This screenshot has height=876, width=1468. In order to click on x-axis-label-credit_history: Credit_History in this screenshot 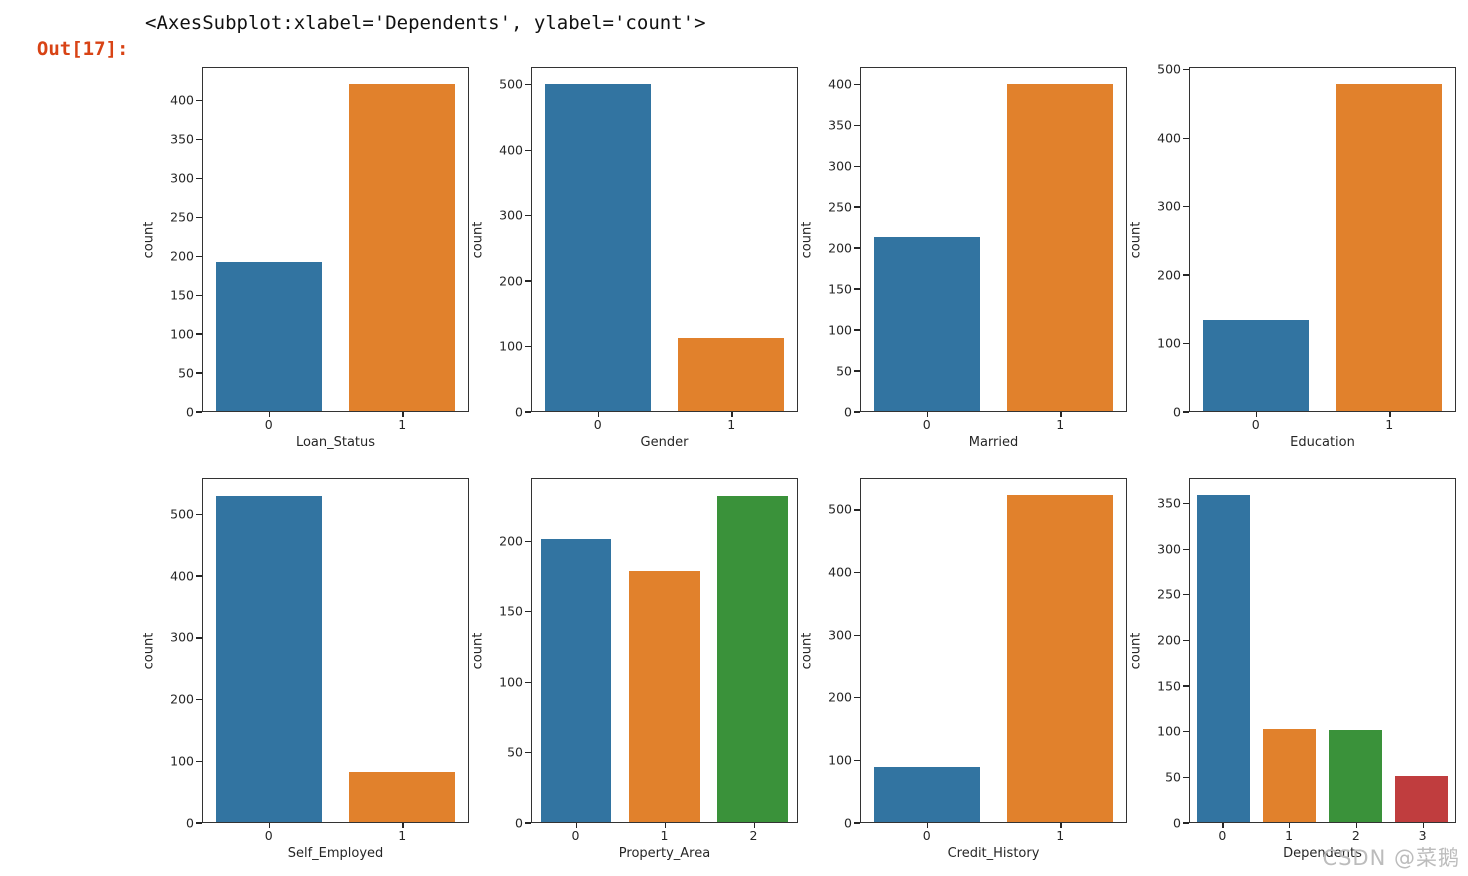, I will do `click(993, 853)`.